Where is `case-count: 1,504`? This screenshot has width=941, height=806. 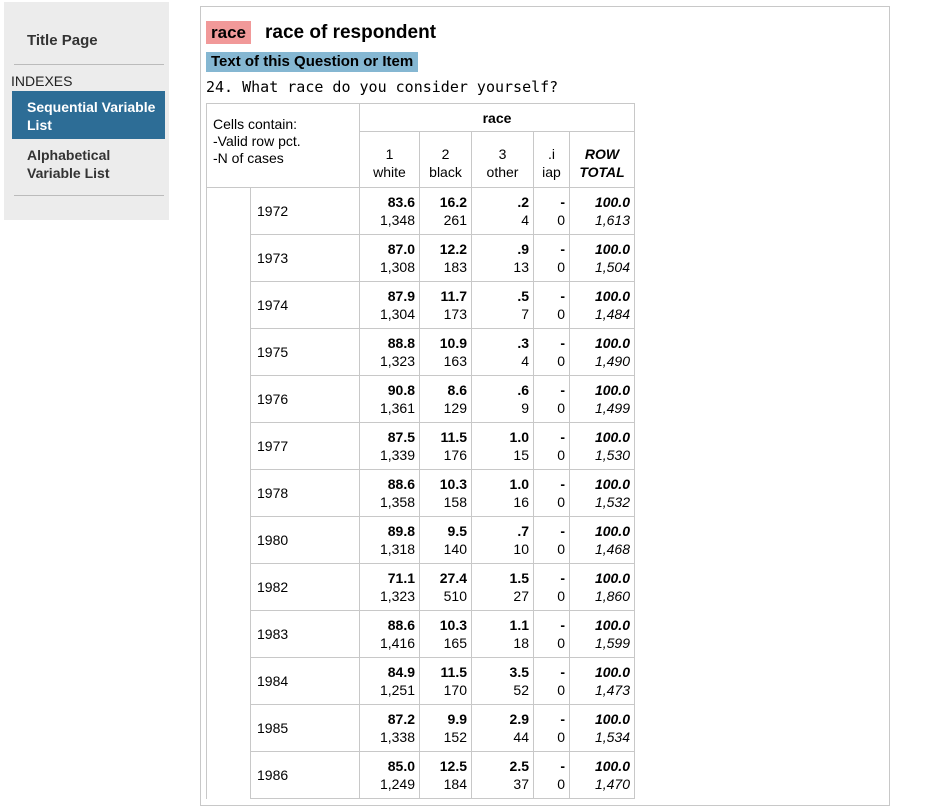
case-count: 1,504 is located at coordinates (612, 267).